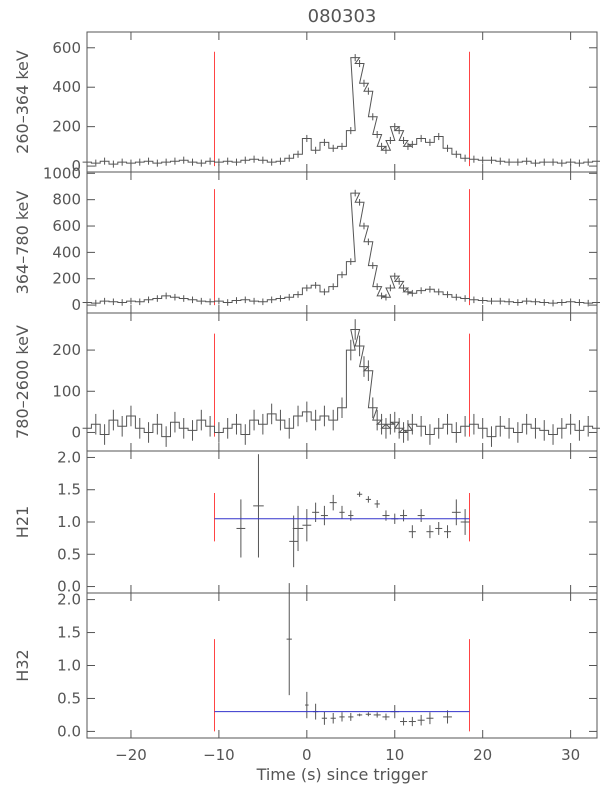 The image size is (600, 792). Describe the element at coordinates (482, 755) in the screenshot. I see `x-tick-label: 20` at that location.